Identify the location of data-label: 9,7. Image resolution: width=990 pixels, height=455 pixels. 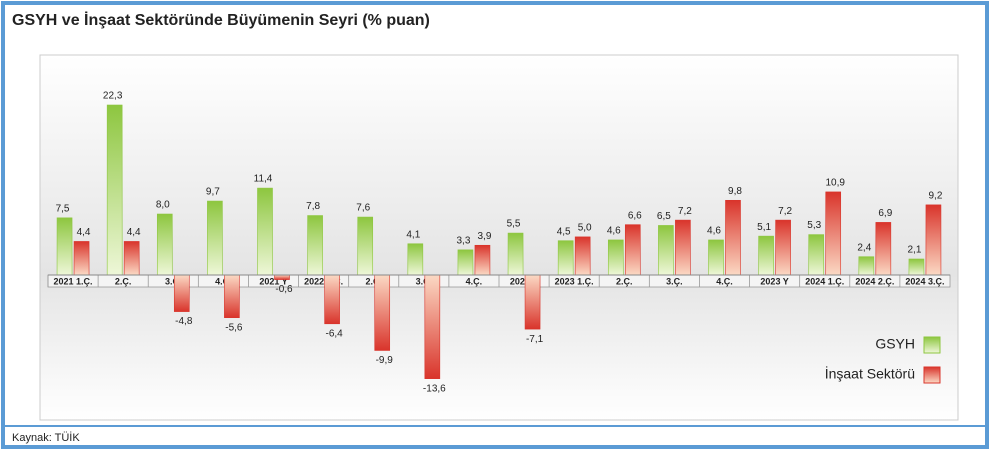
(213, 192).